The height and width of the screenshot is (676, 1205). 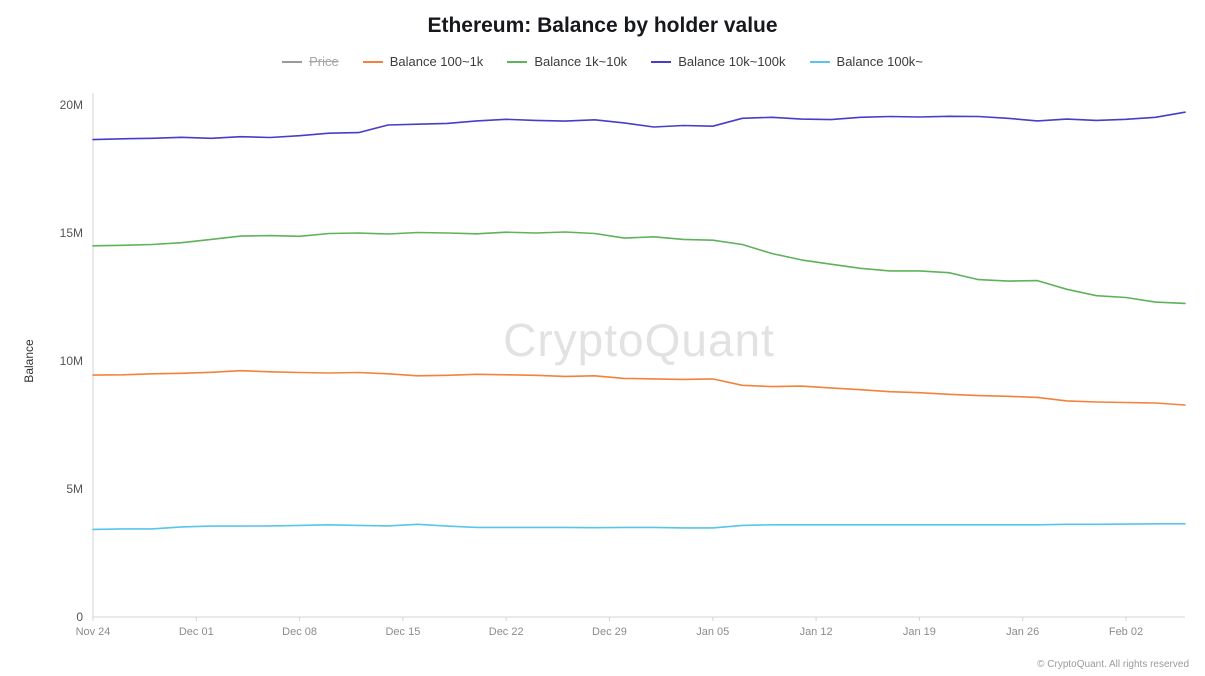 What do you see at coordinates (79, 617) in the screenshot?
I see `y-axis-tick-label: 0` at bounding box center [79, 617].